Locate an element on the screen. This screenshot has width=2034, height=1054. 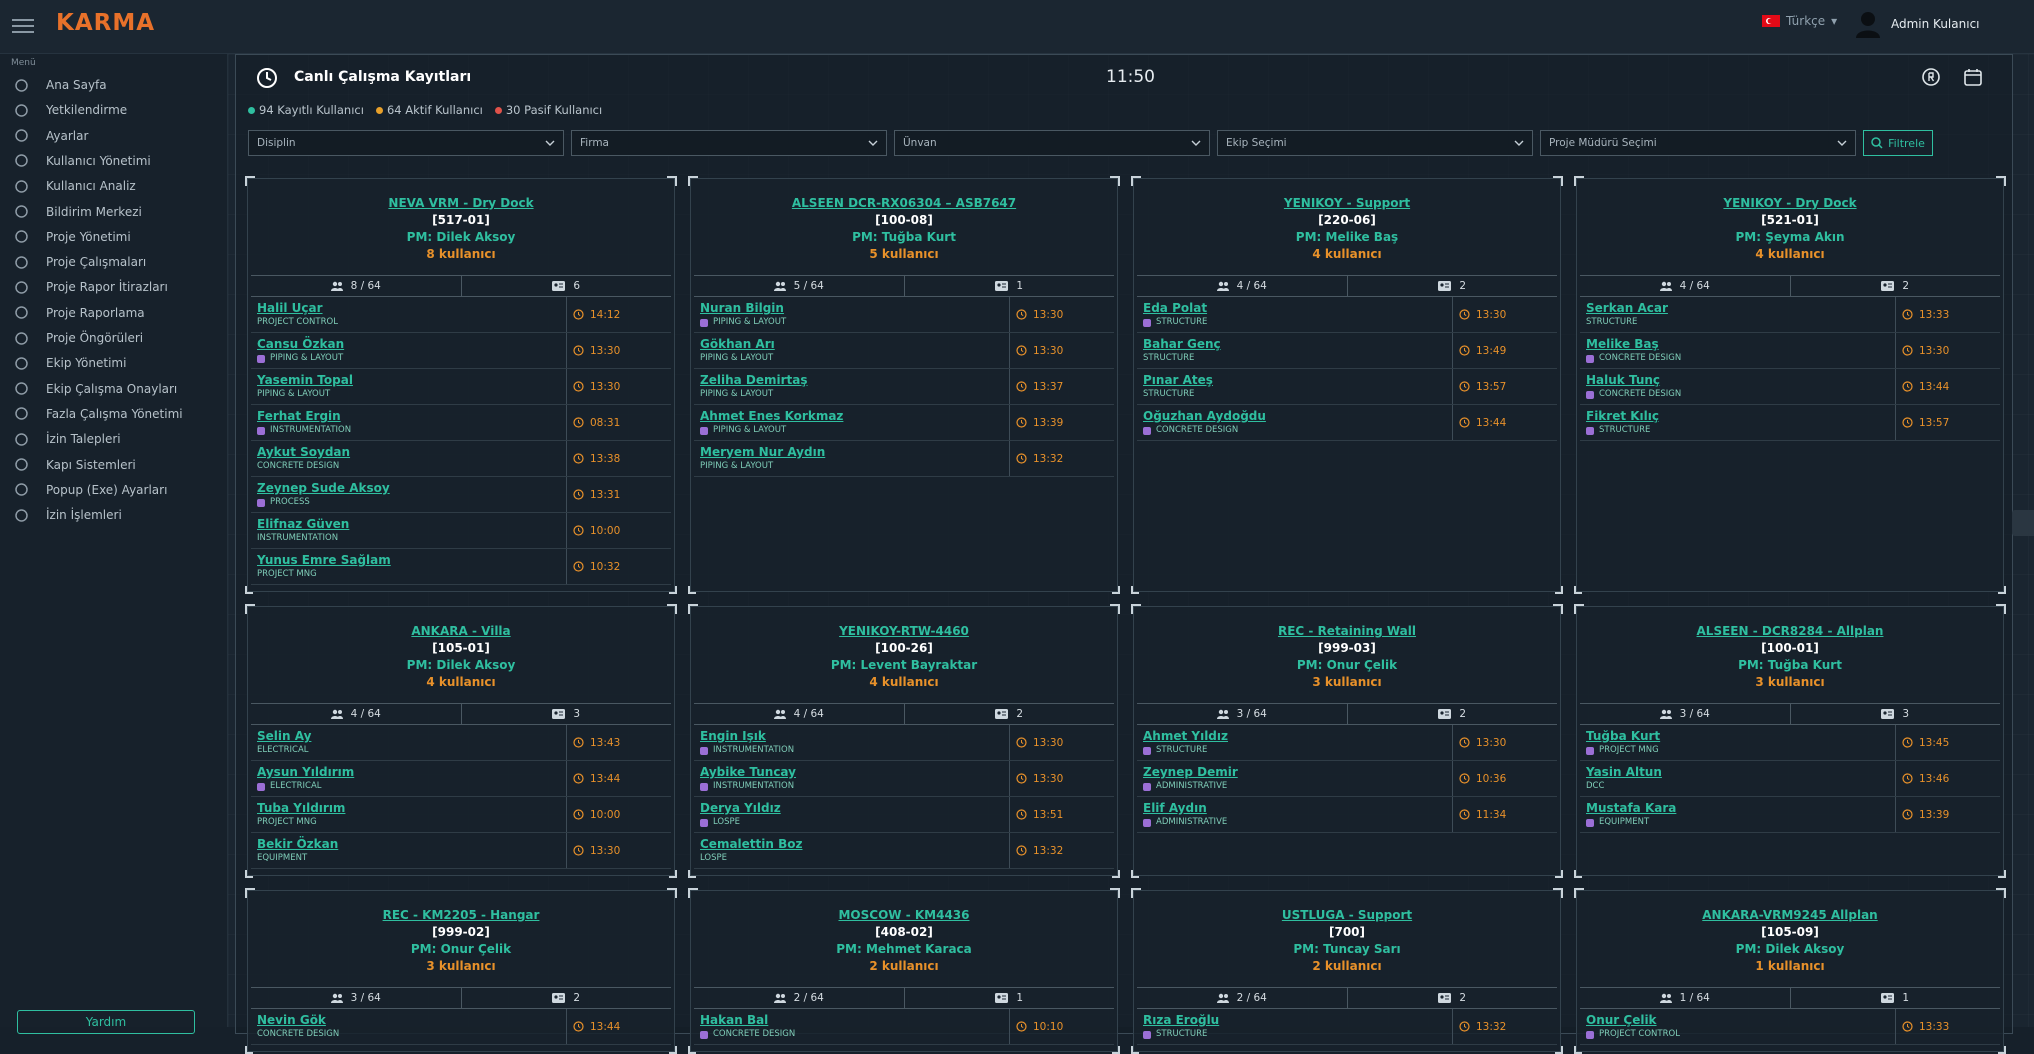
member-name: Ferhat Ergin is located at coordinates (299, 416).